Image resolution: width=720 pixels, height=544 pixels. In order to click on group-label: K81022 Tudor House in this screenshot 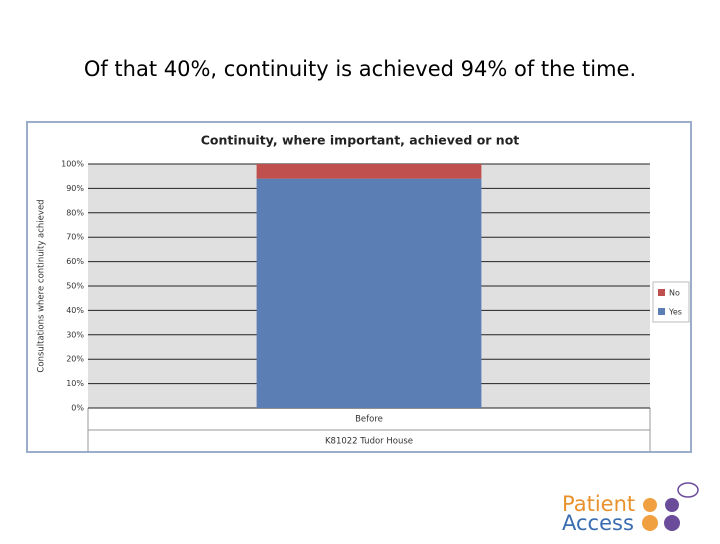, I will do `click(369, 442)`.